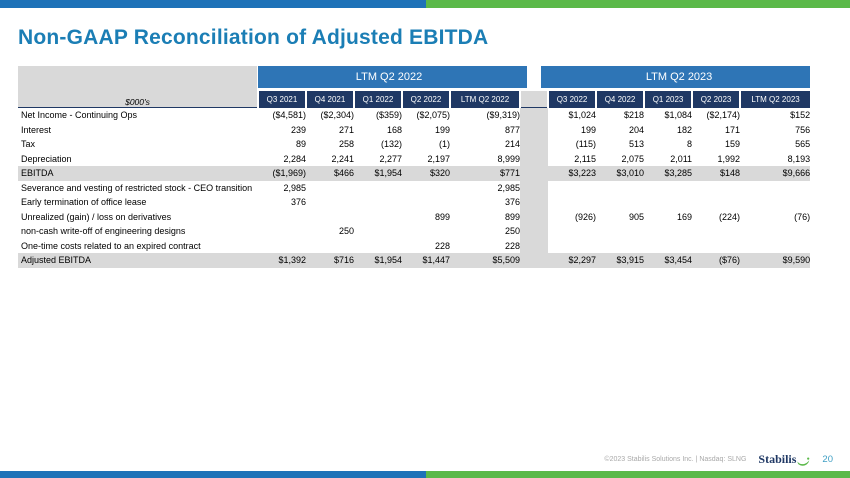 The height and width of the screenshot is (478, 850). I want to click on top-accent-bar, so click(425, 4).